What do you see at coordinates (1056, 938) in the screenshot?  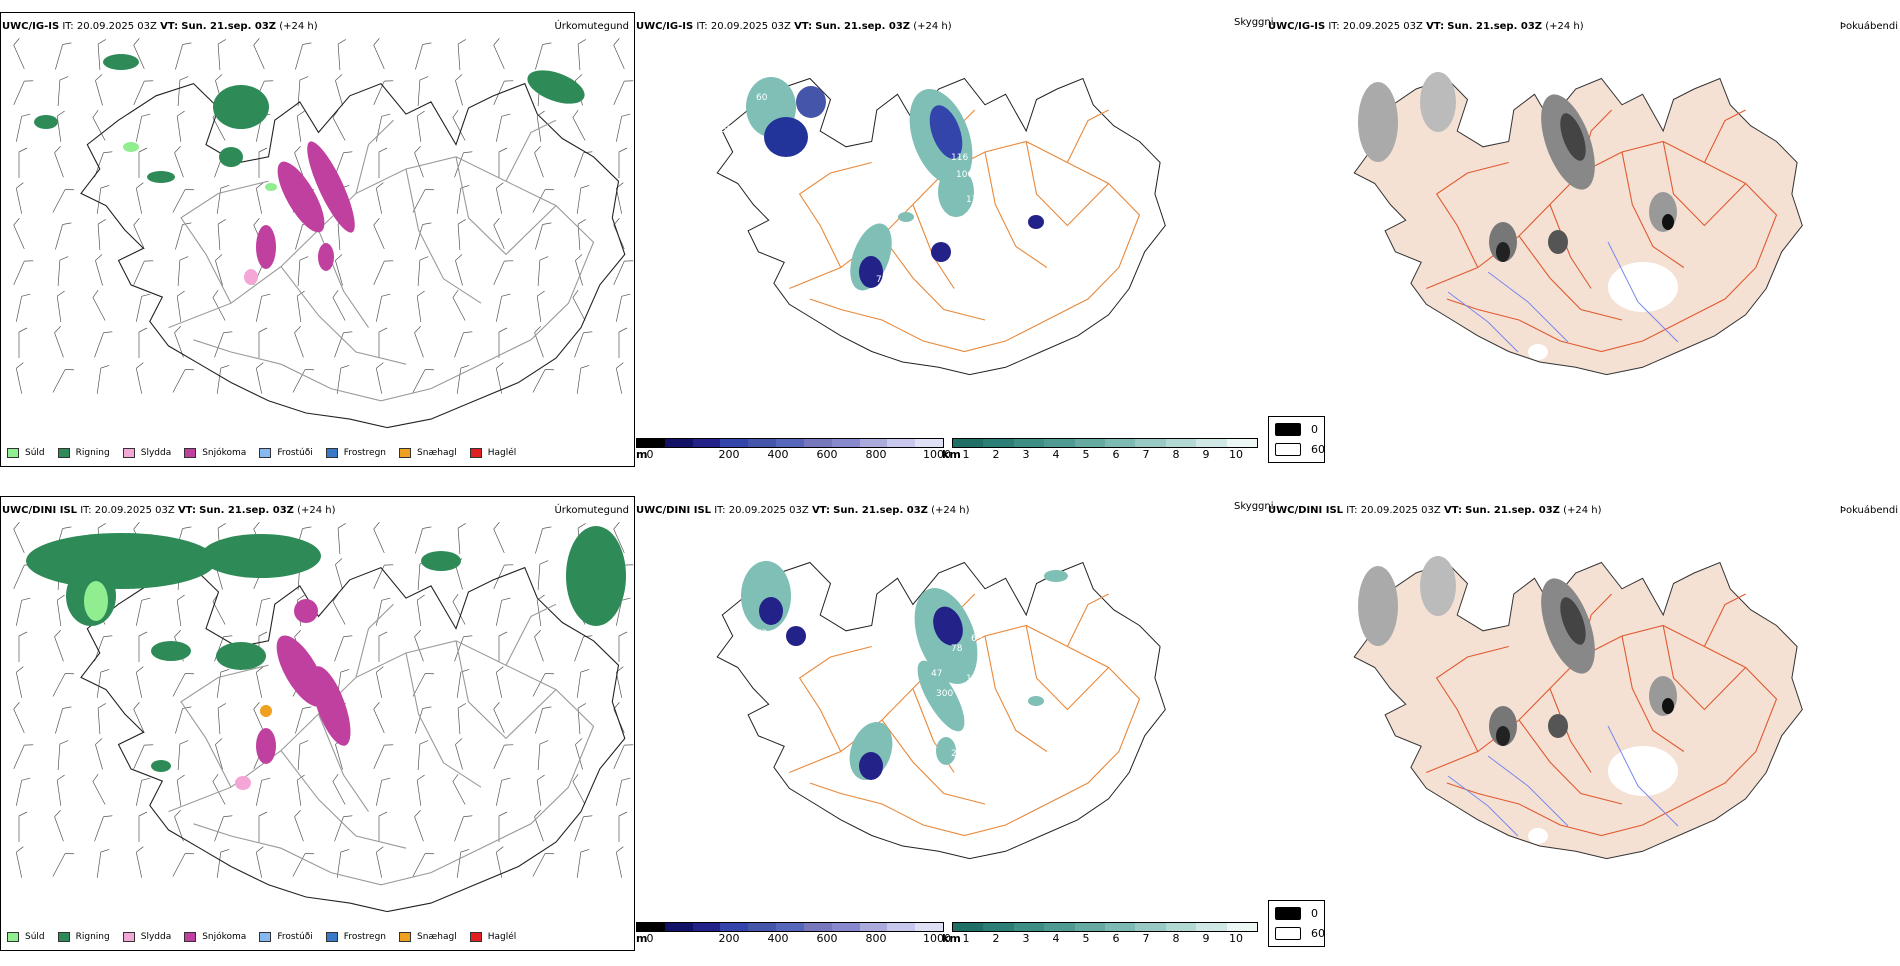 I see `tick-label: 4` at bounding box center [1056, 938].